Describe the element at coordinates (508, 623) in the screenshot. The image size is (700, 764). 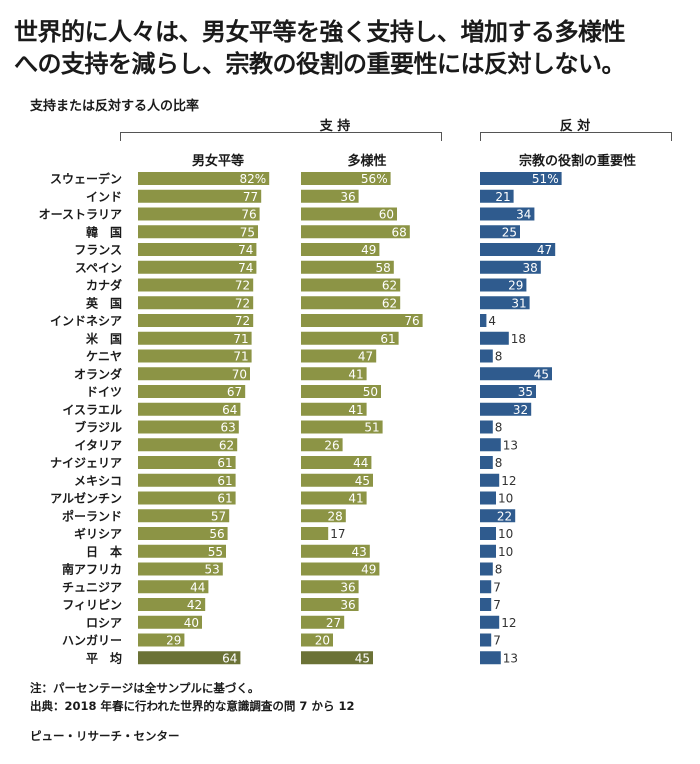
I see `data-label: 12` at that location.